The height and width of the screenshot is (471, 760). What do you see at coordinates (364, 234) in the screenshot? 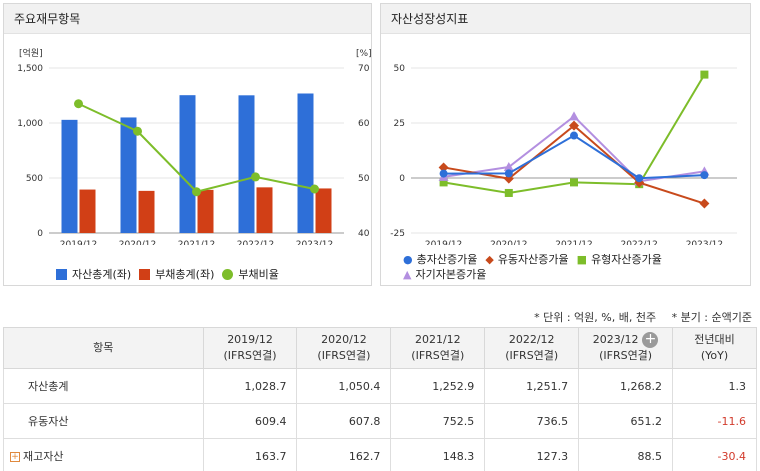
I see `y-right-tick-label: 40` at bounding box center [364, 234].